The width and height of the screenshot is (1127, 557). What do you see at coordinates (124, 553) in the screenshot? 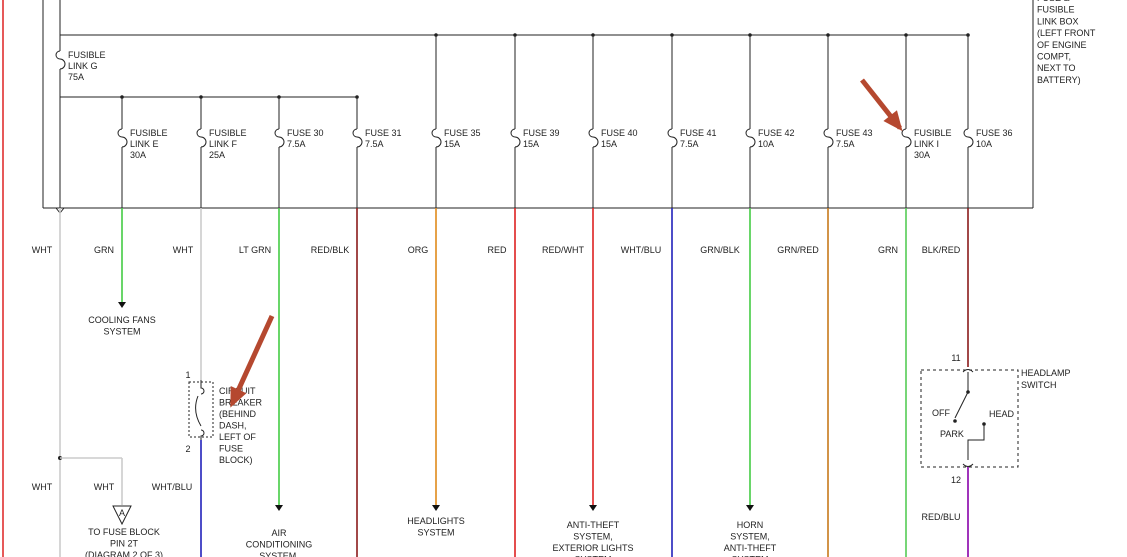
I see `connector-note: (DIAGRAM 2 OF 3)` at bounding box center [124, 553].